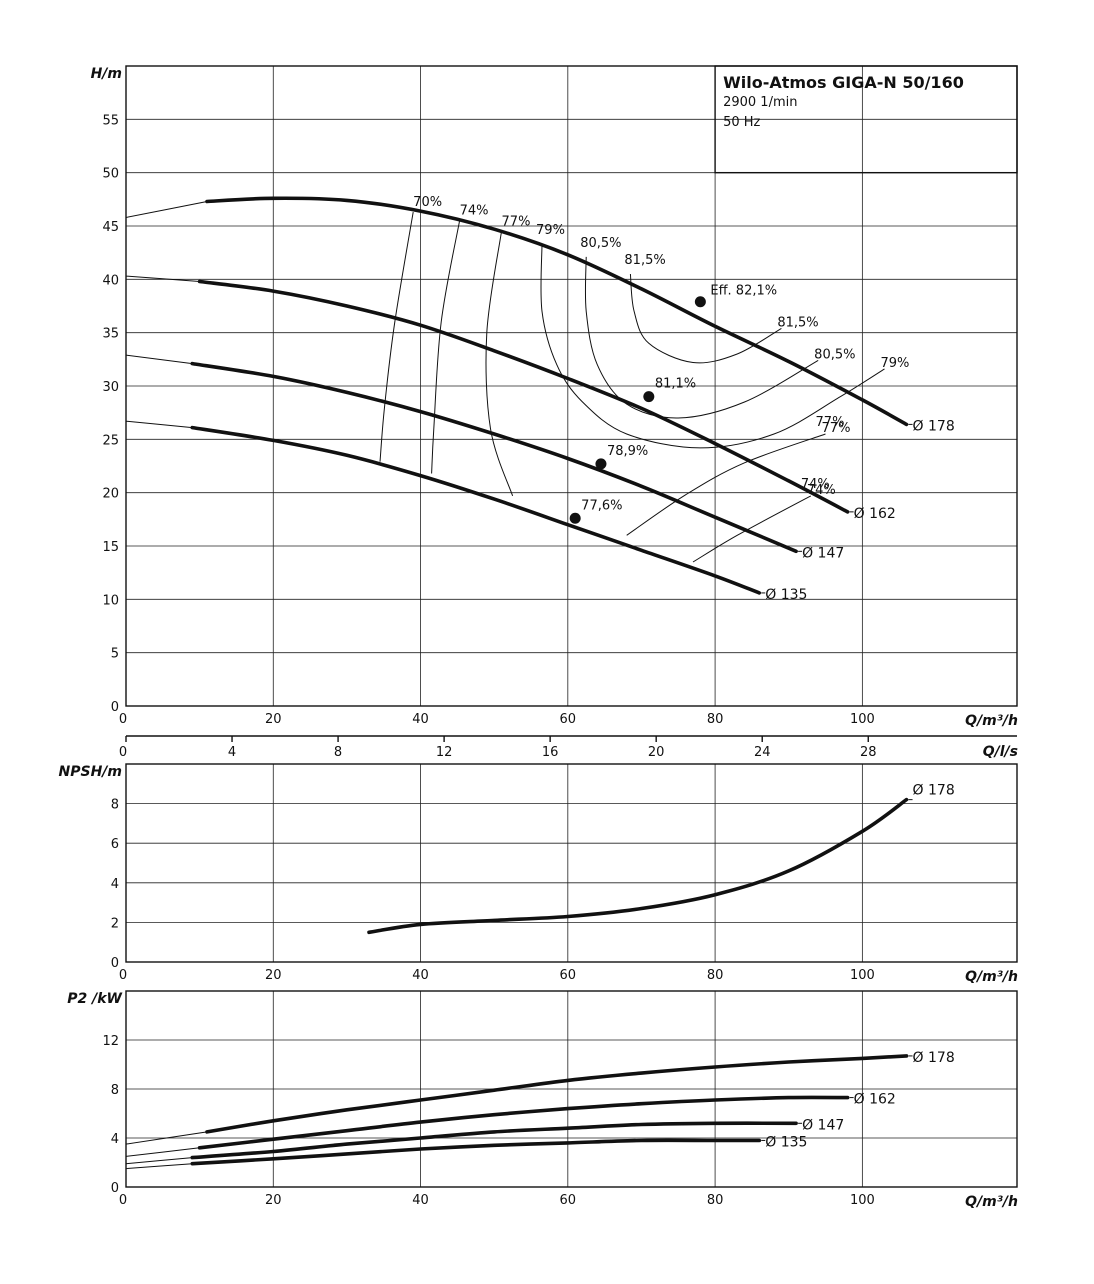 The width and height of the screenshot is (1094, 1284). I want to click on efficiency-point-label: Eff. 82,1%, so click(743, 291).